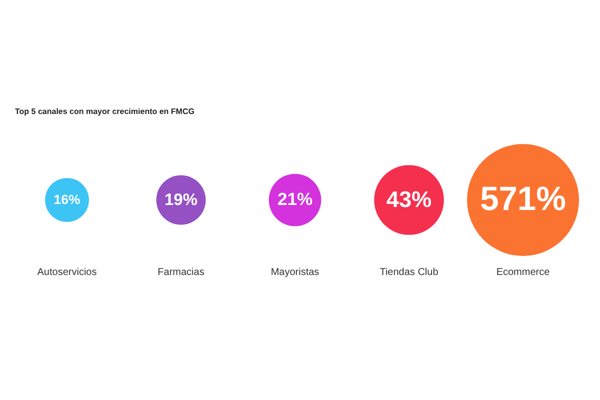 The image size is (600, 400). Describe the element at coordinates (409, 199) in the screenshot. I see `data-label: 43%` at that location.